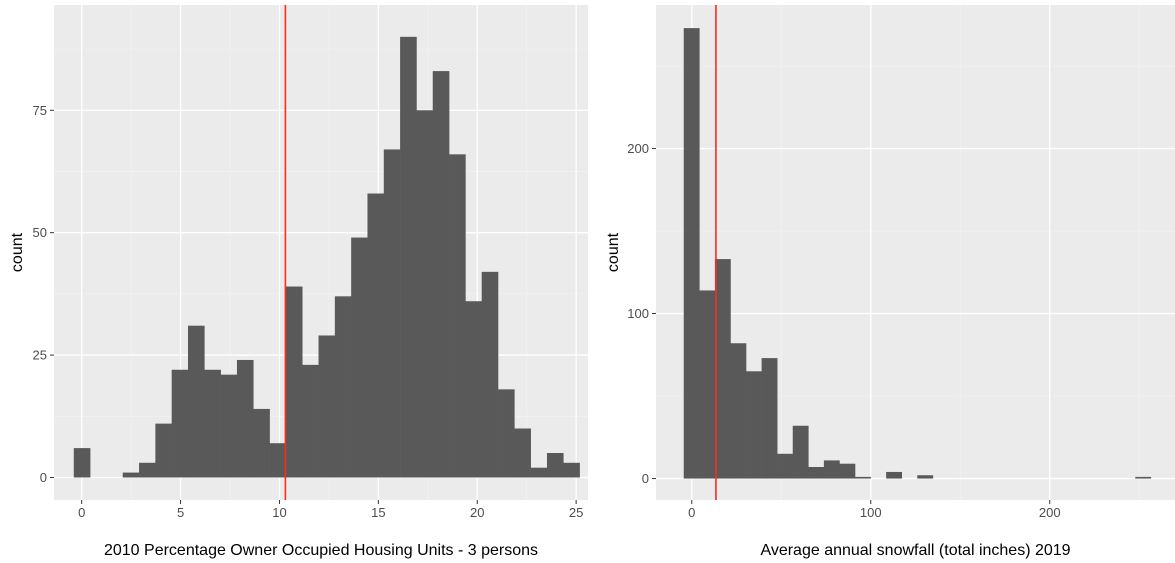 The height and width of the screenshot is (563, 1175). Describe the element at coordinates (378, 512) in the screenshot. I see `x-tick-label: 15` at that location.